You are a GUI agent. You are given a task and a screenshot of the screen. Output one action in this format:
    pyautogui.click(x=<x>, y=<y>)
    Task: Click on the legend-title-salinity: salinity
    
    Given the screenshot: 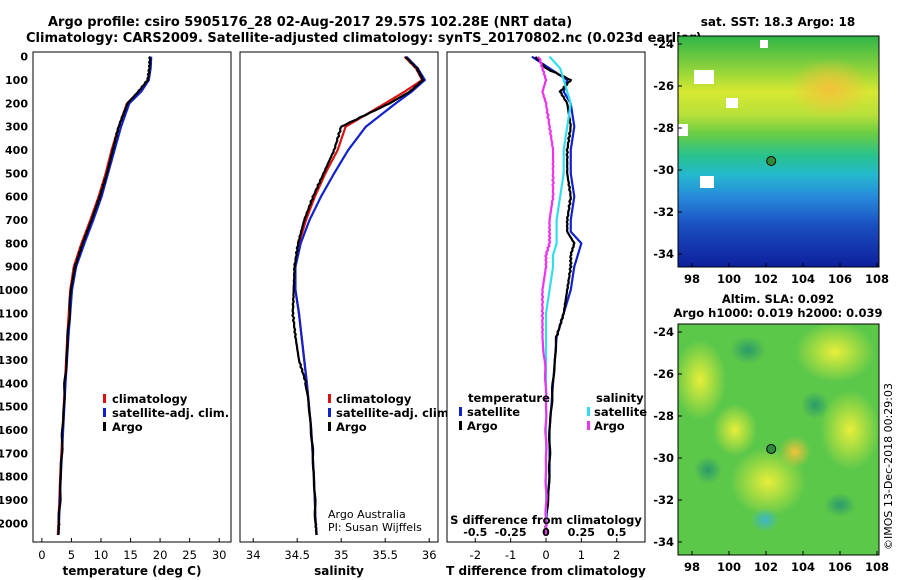 What is the action you would take?
    pyautogui.click(x=620, y=398)
    